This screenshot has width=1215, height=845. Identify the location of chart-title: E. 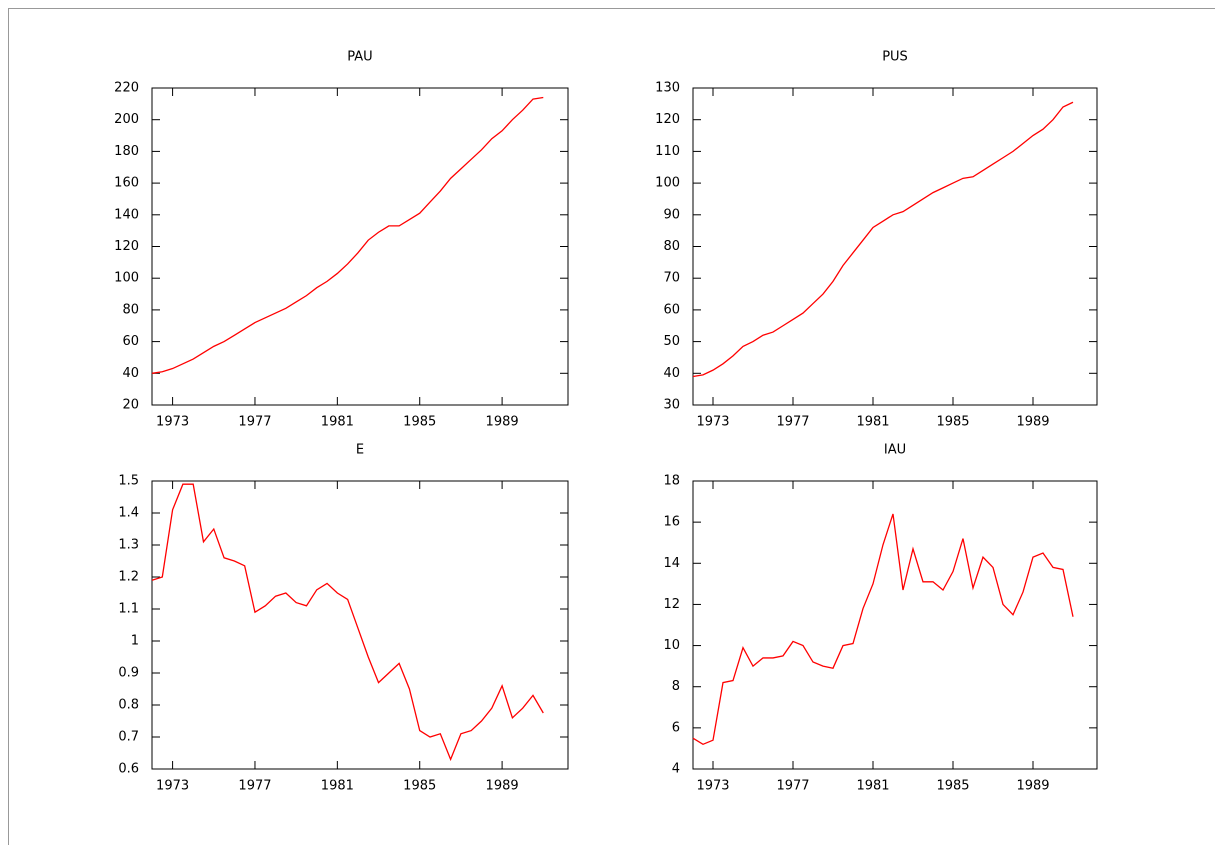
(360, 450).